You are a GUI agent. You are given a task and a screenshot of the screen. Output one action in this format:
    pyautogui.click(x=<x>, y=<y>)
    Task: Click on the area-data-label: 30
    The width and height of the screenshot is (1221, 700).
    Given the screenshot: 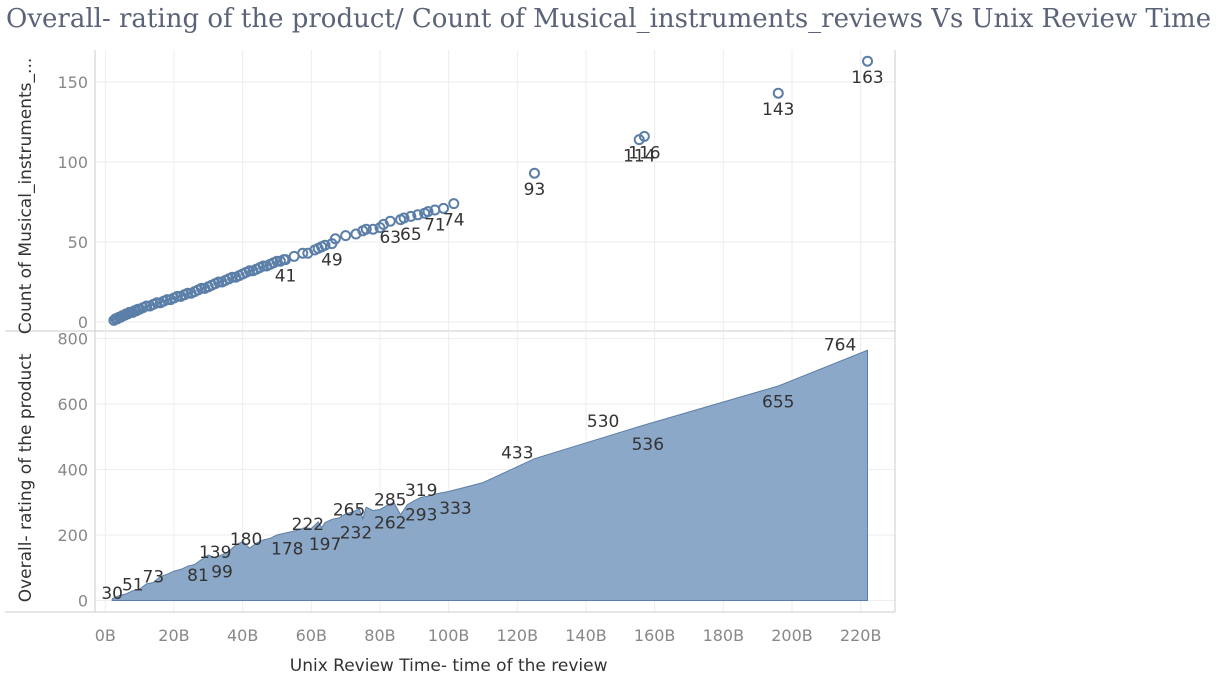 What is the action you would take?
    pyautogui.click(x=112, y=594)
    